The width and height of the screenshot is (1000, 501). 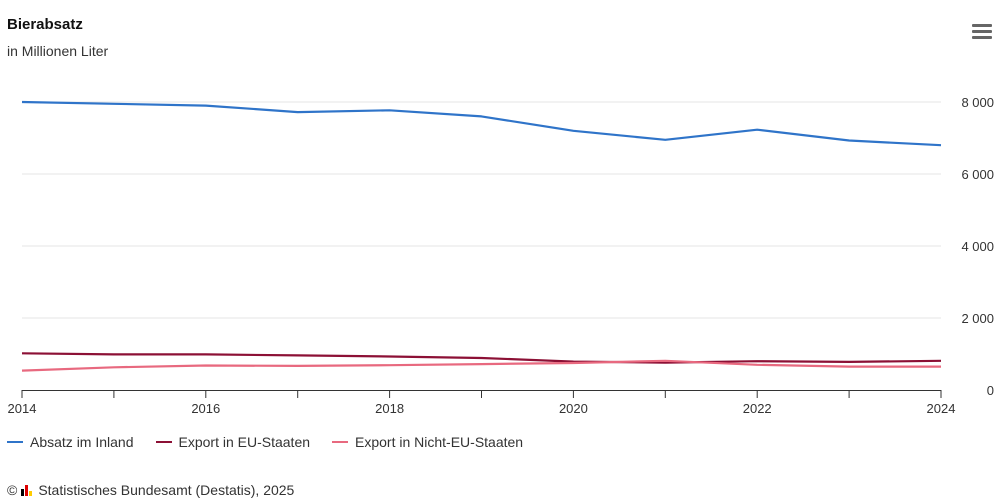 What do you see at coordinates (389, 408) in the screenshot?
I see `x-tick-label: 2018` at bounding box center [389, 408].